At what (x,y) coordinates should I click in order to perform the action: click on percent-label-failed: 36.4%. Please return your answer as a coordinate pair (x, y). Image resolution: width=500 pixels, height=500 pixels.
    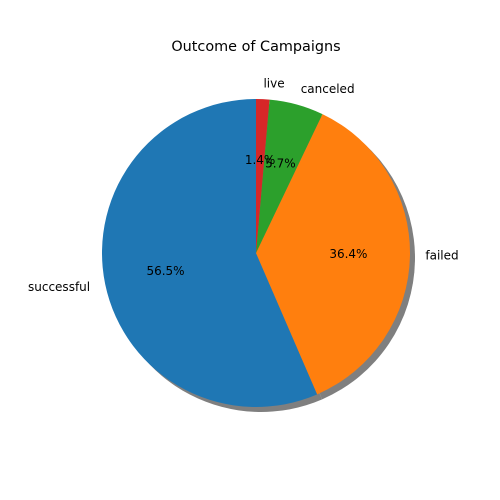
    Looking at the image, I should click on (348, 254).